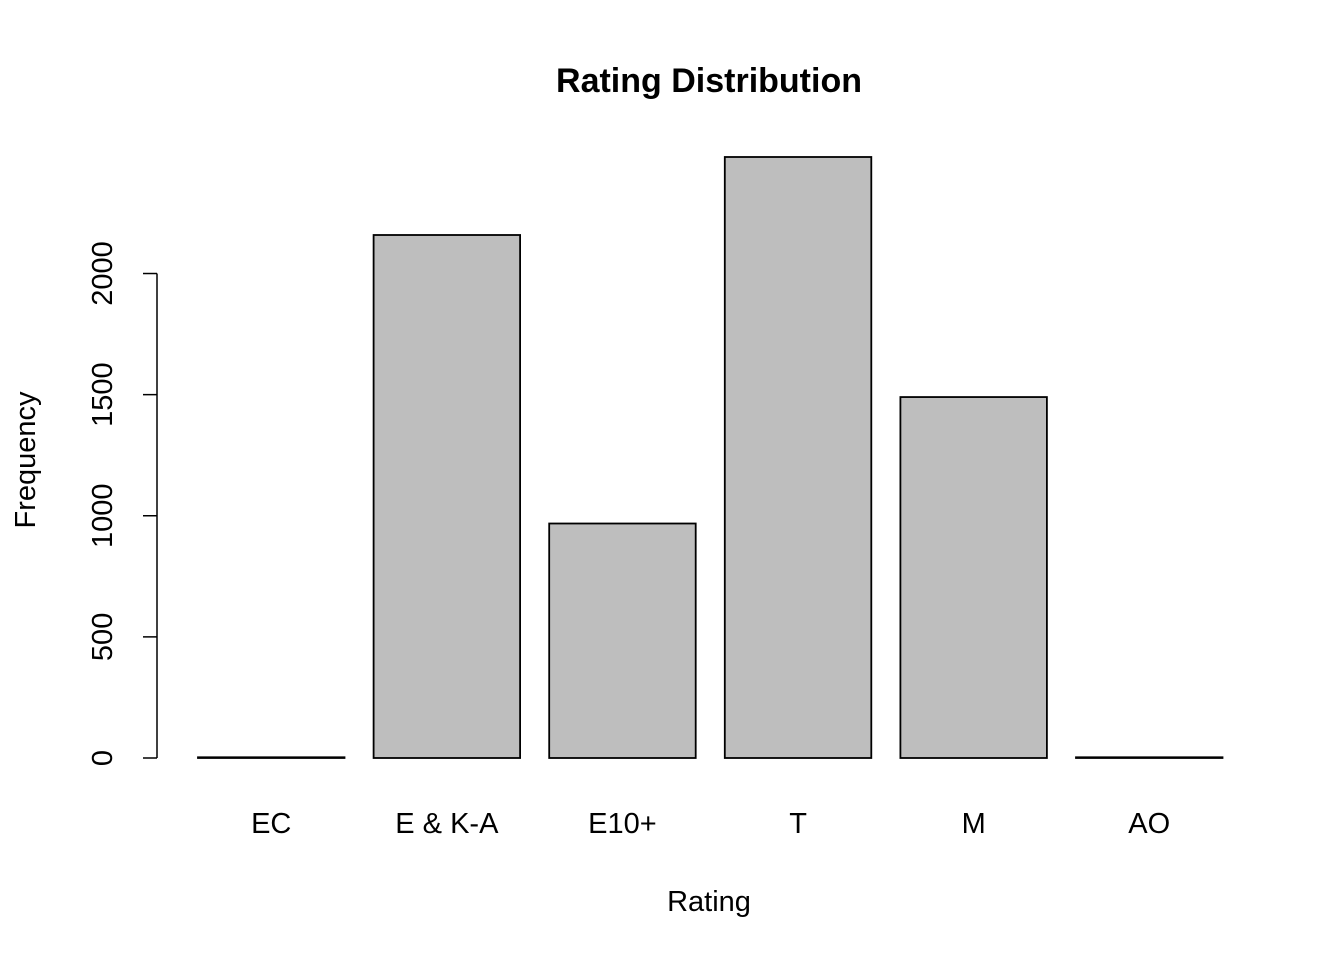  I want to click on bar-e10, so click(622, 640).